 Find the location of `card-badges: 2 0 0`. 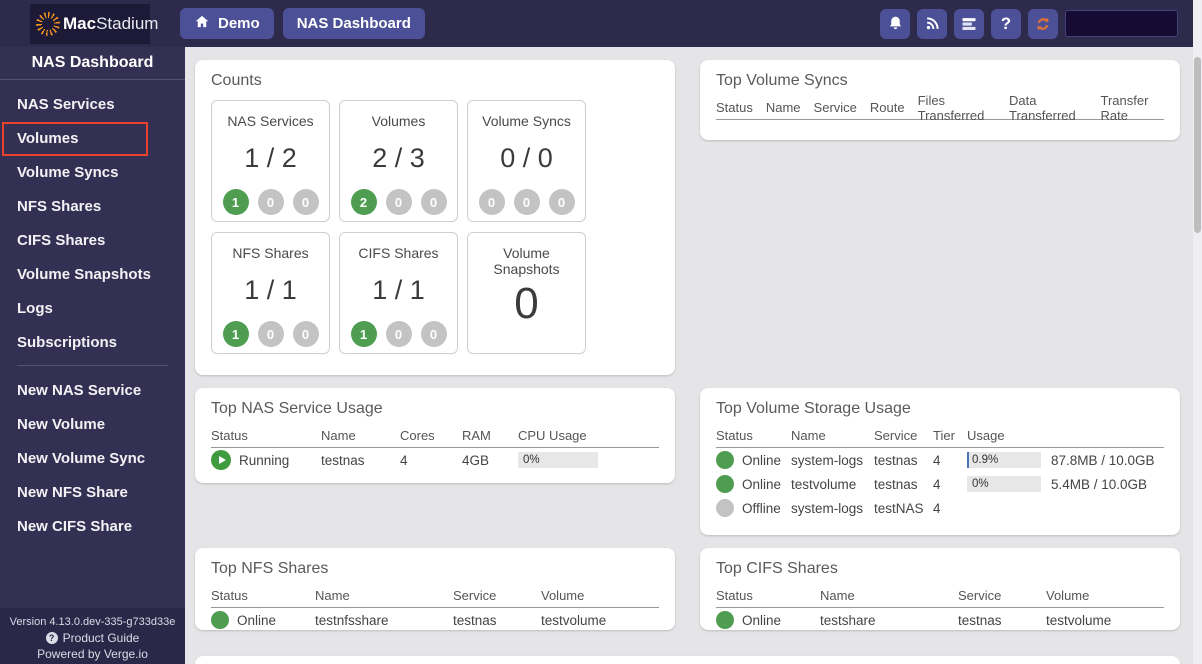

card-badges: 2 0 0 is located at coordinates (398, 202).